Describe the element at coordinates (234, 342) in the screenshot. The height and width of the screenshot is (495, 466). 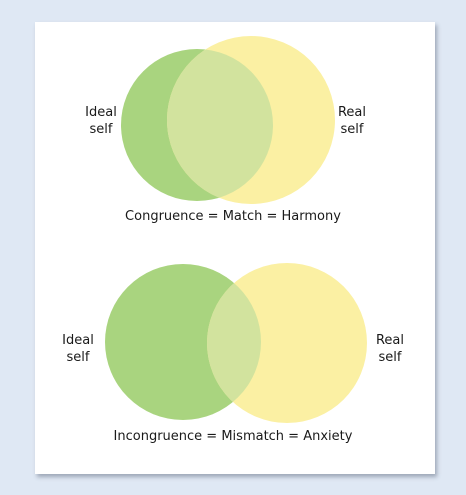
I see `overlap-region-bottom` at that location.